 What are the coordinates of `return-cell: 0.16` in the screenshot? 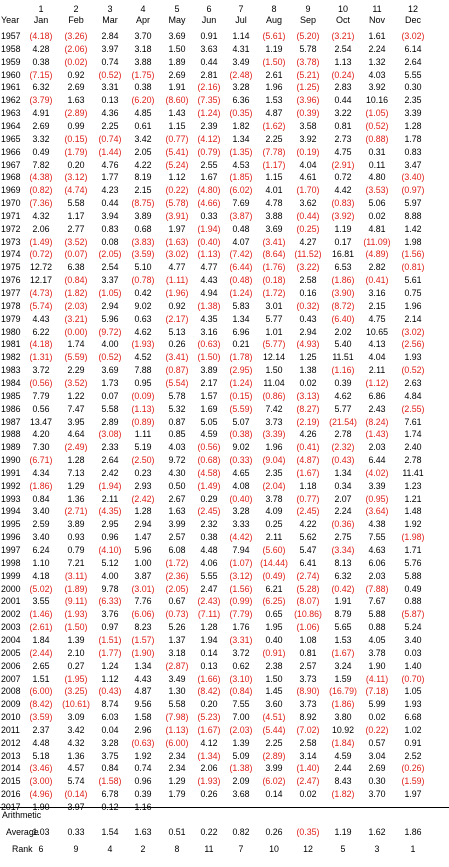 It's located at (308, 293).